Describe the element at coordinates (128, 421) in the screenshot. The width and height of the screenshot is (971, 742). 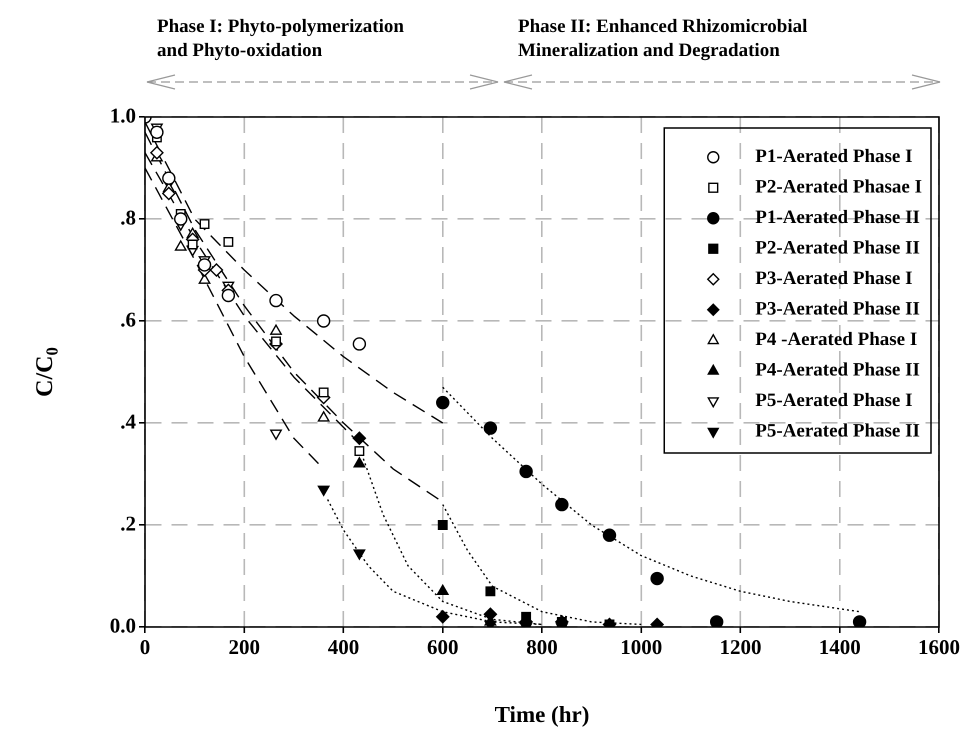
I see `y-tick-label: .4` at that location.